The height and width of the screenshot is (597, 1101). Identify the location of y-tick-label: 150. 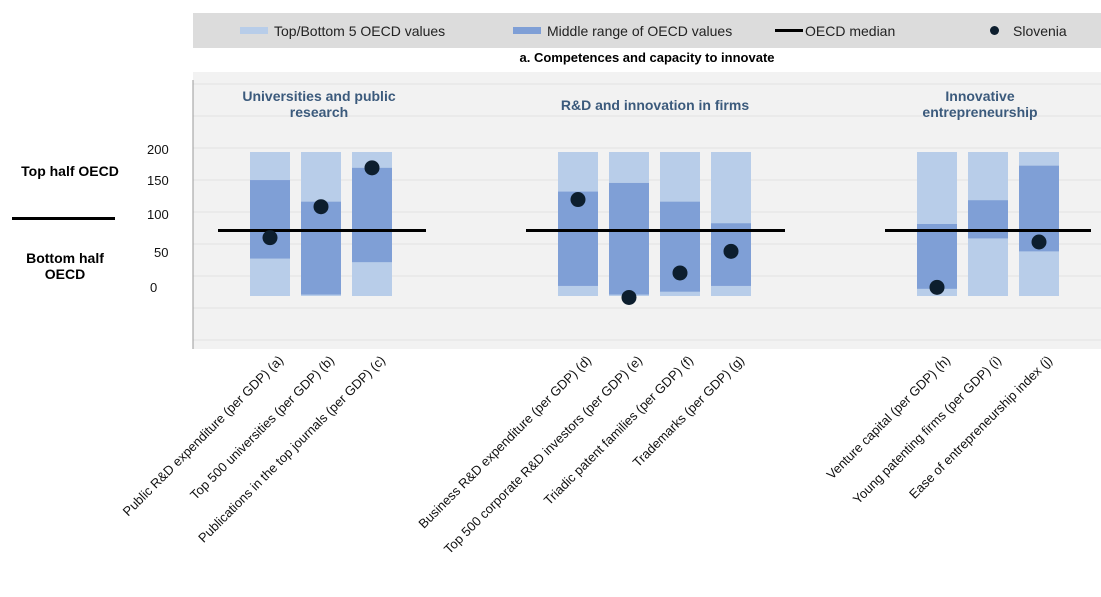
(158, 180).